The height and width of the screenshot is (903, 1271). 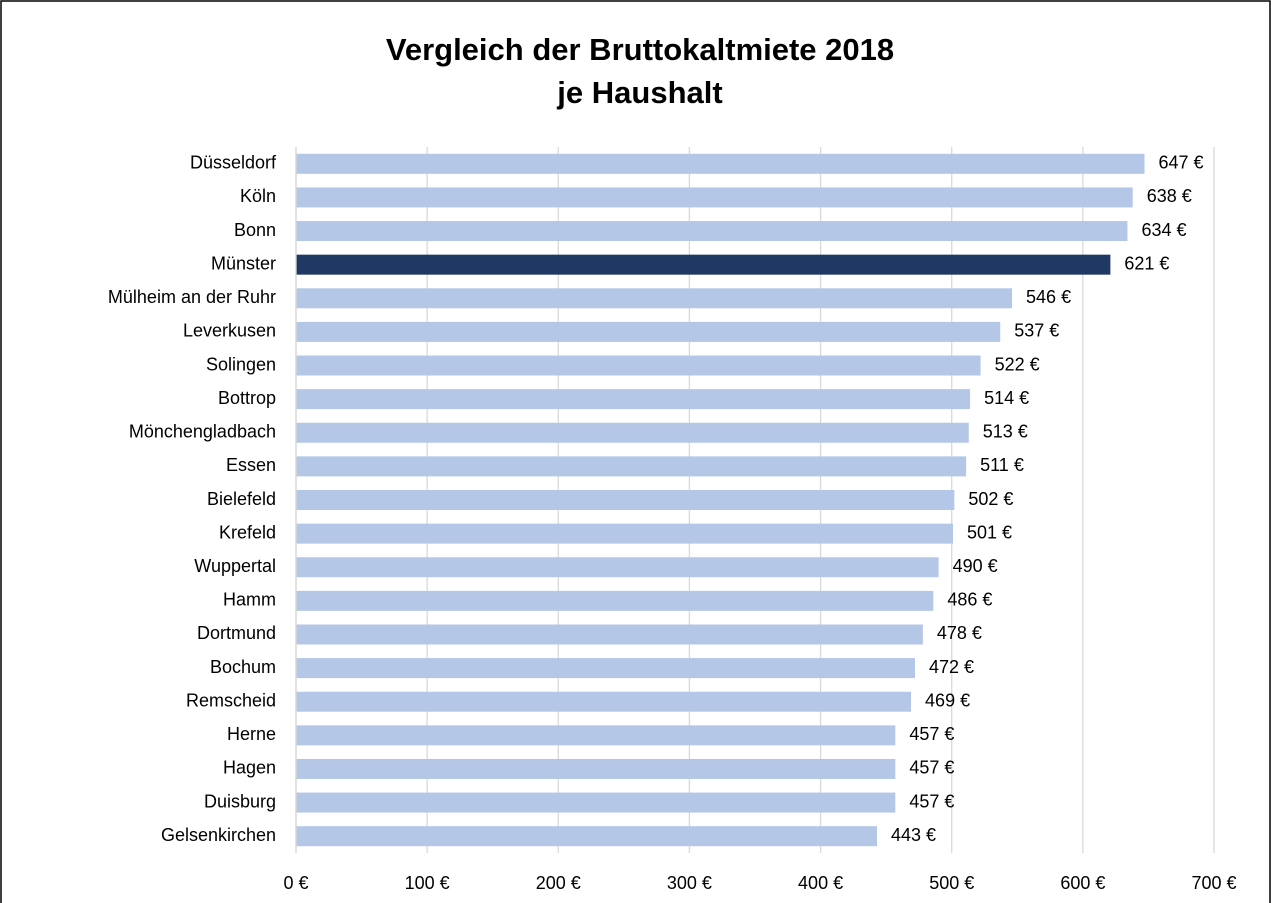 What do you see at coordinates (233, 163) in the screenshot?
I see `y-tick-label: Düsseldorf` at bounding box center [233, 163].